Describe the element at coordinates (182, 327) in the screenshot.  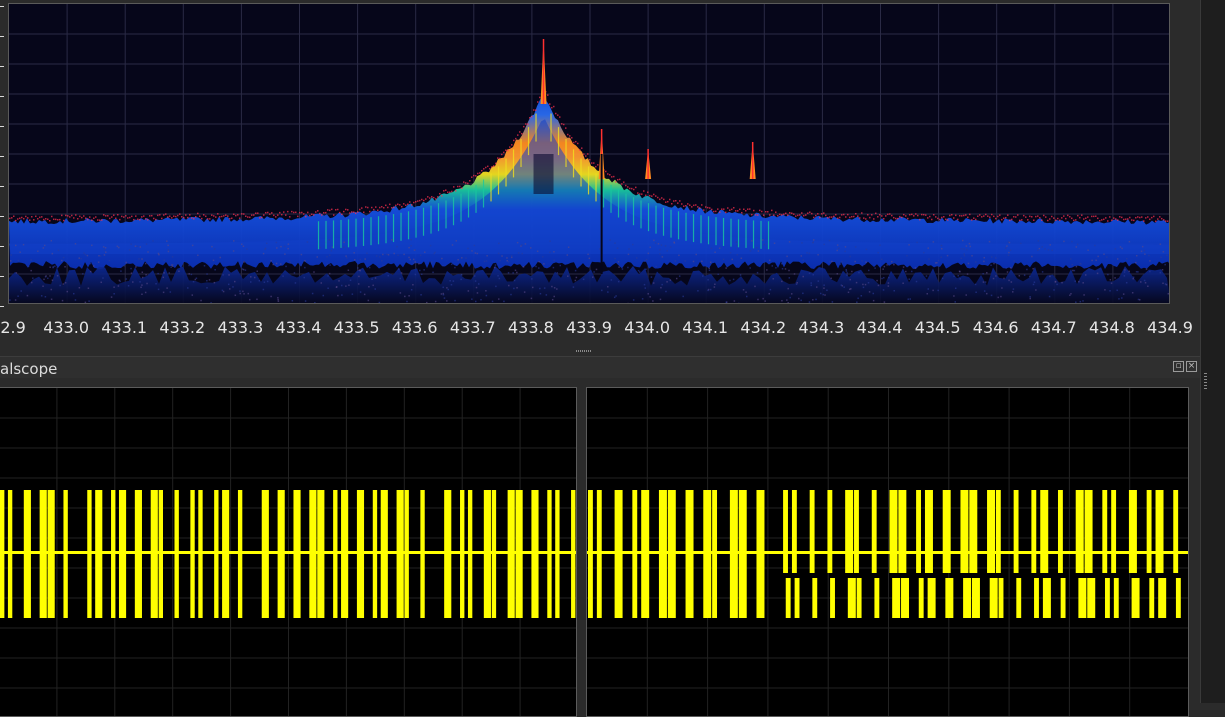
I see `freq-label: 433.2` at that location.